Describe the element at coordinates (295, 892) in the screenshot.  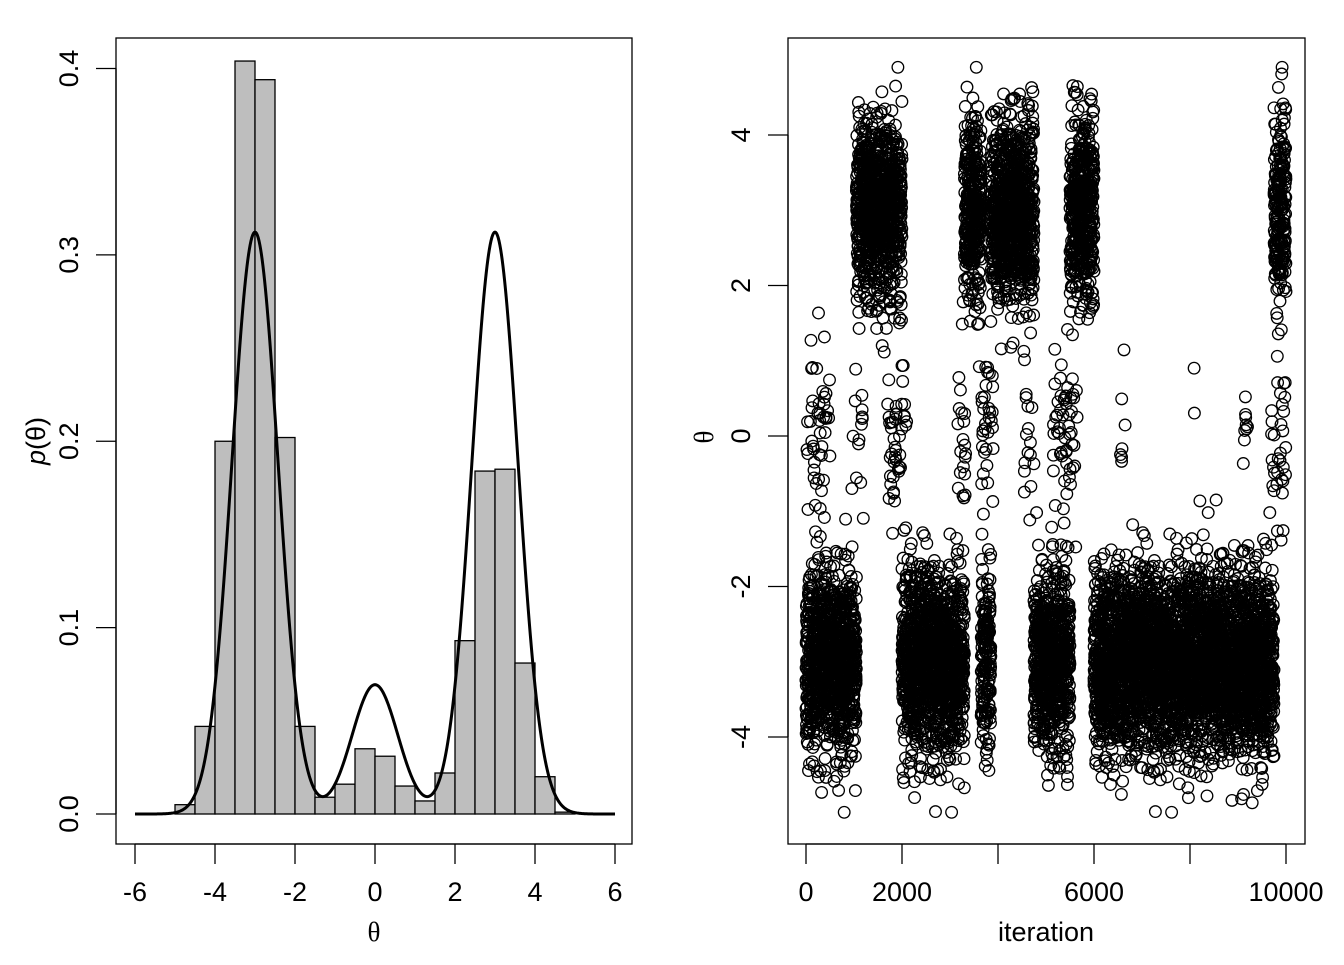
I see `histogram-x-tick-label: -2` at that location.